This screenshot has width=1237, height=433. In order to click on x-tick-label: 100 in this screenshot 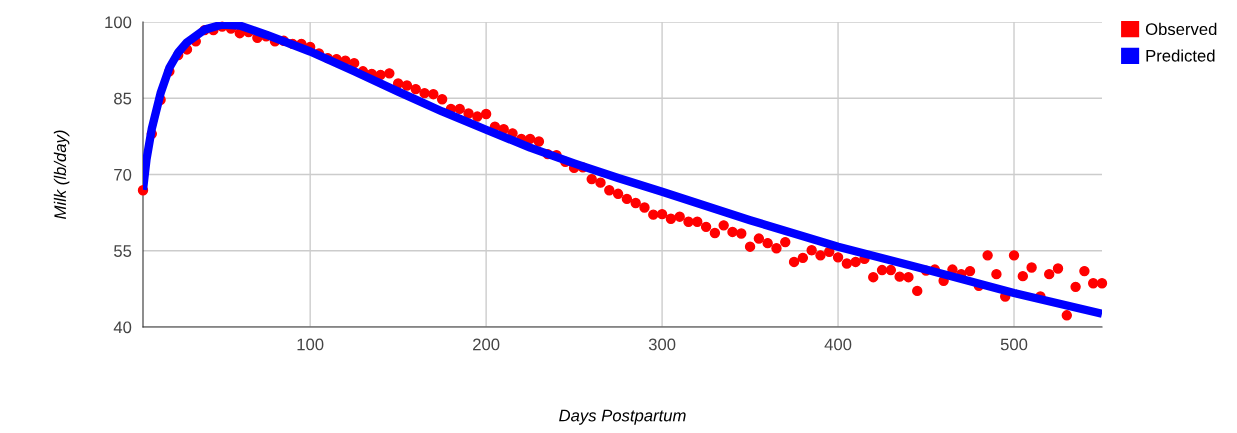, I will do `click(310, 344)`.